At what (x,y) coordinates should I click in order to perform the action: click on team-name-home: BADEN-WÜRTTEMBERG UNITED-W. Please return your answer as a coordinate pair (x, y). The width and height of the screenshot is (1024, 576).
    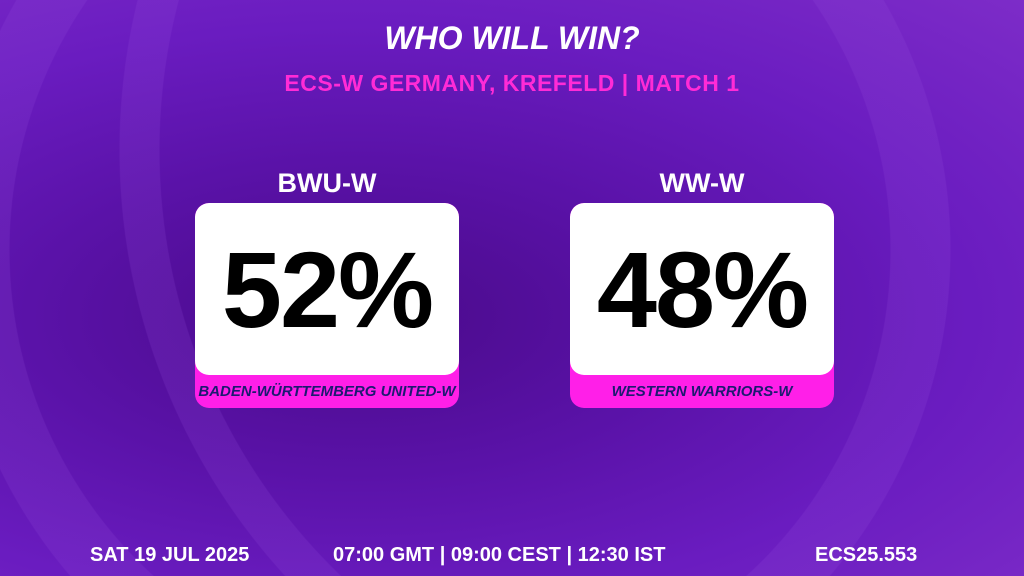
    Looking at the image, I should click on (327, 391).